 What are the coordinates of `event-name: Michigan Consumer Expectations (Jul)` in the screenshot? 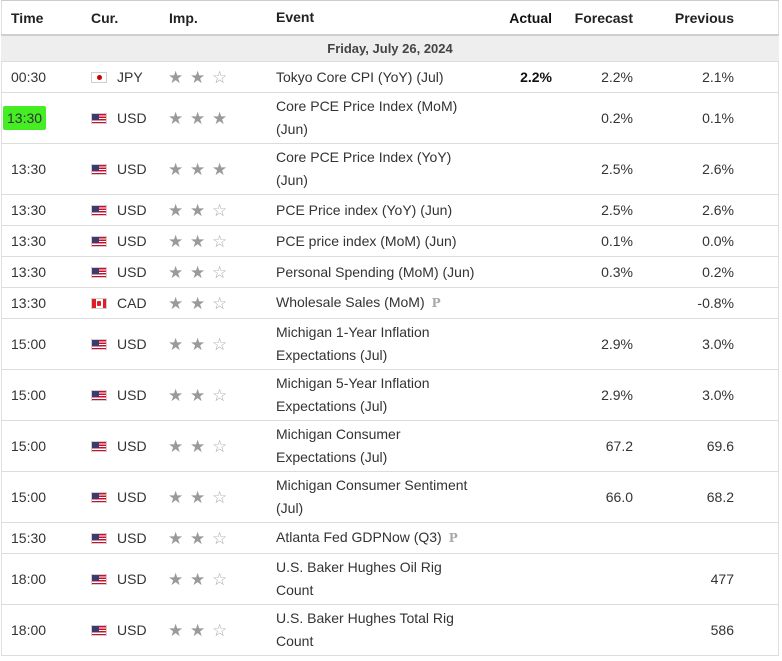 It's located at (338, 446).